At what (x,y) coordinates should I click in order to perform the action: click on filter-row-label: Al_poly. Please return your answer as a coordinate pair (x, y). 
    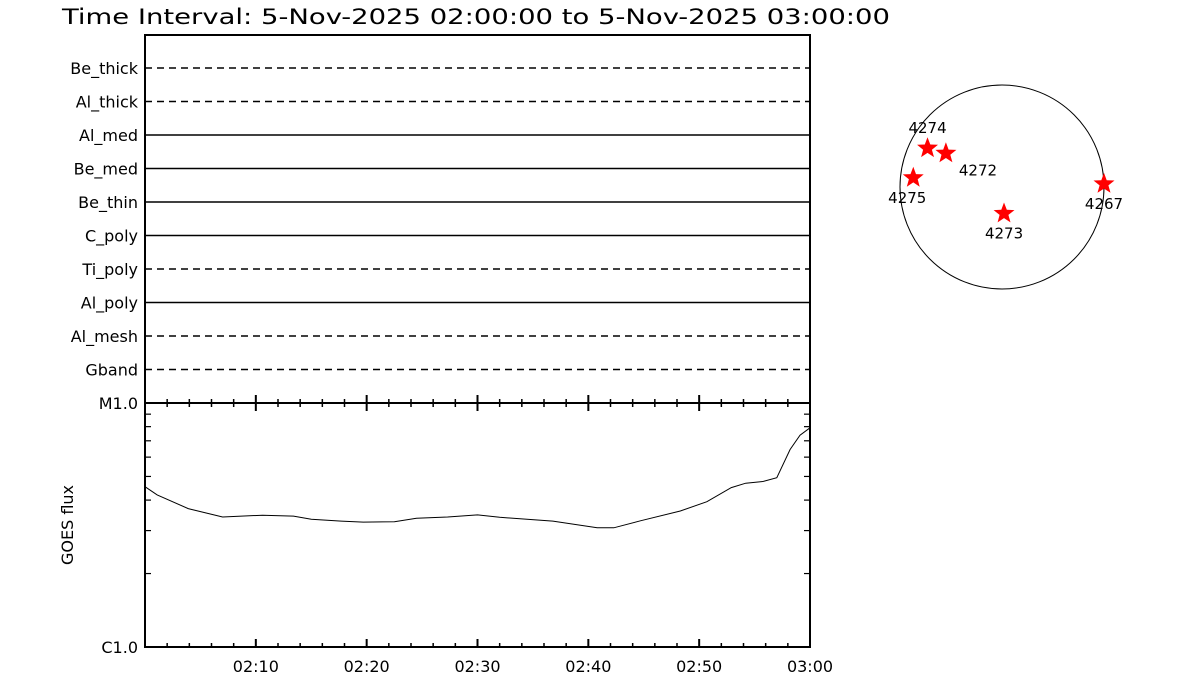
    Looking at the image, I should click on (109, 304).